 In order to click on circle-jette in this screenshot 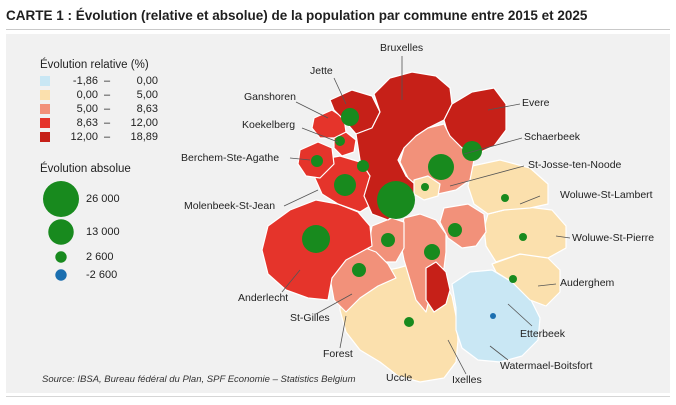, I will do `click(350, 117)`.